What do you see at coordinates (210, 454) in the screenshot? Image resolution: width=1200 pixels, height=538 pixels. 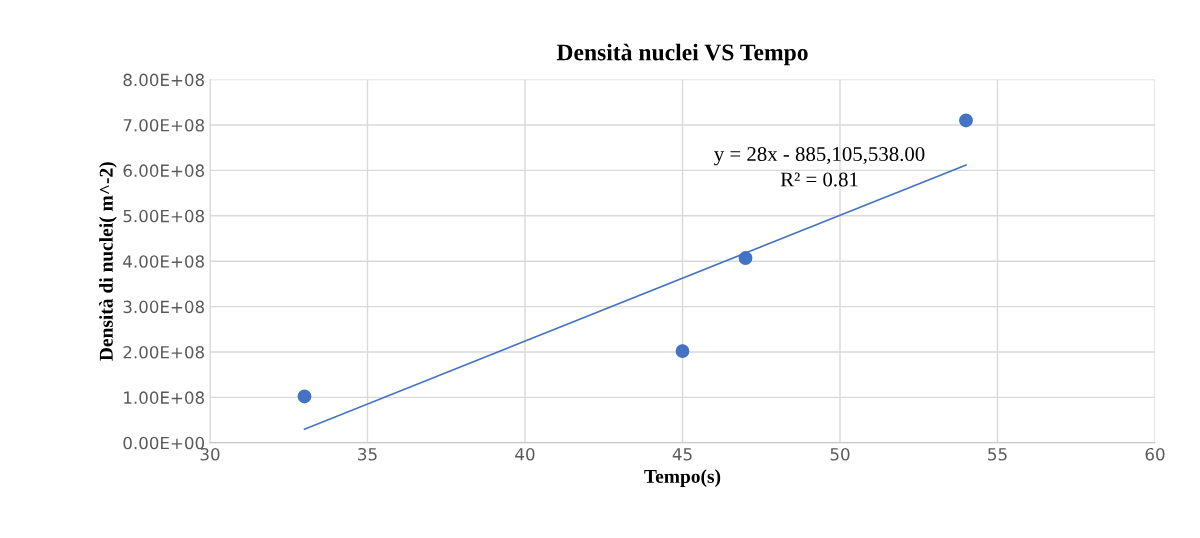 I see `x-tick-label: 30` at bounding box center [210, 454].